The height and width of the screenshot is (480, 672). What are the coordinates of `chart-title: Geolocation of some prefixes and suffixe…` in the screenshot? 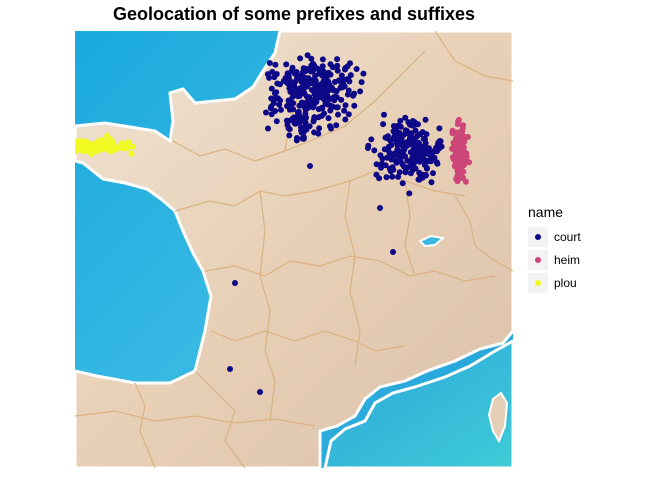 It's located at (294, 14).